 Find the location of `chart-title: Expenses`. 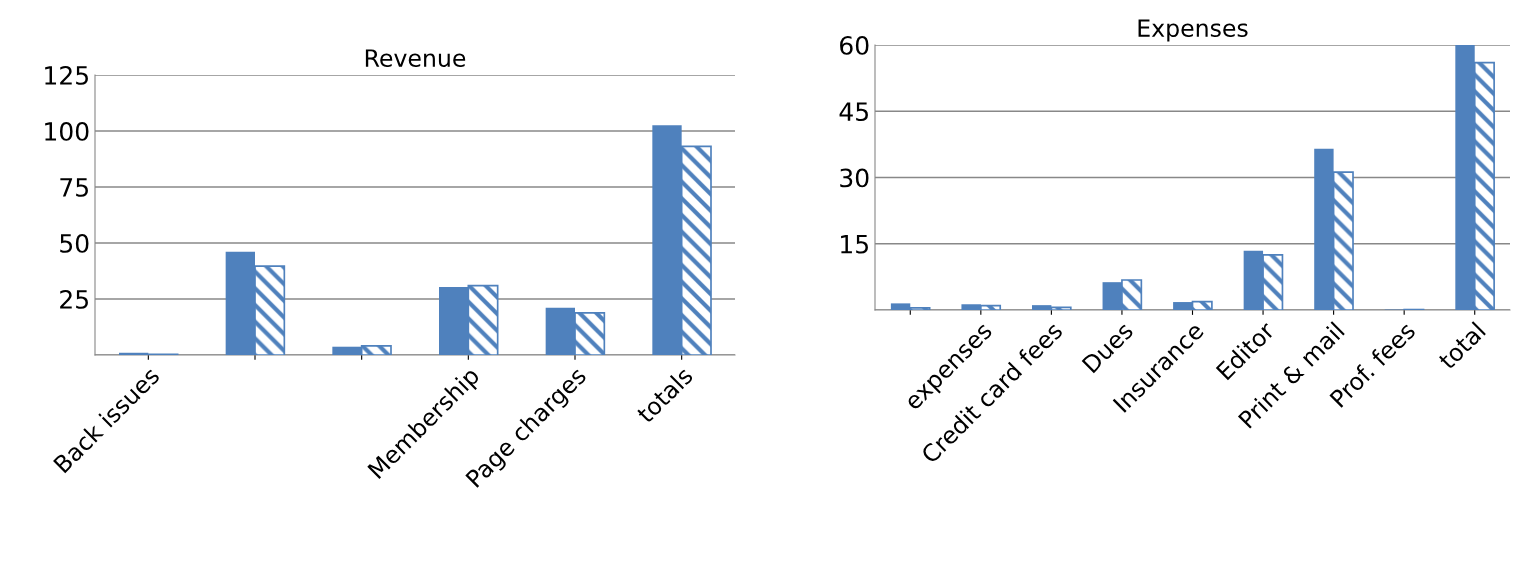

chart-title: Expenses is located at coordinates (1193, 30).